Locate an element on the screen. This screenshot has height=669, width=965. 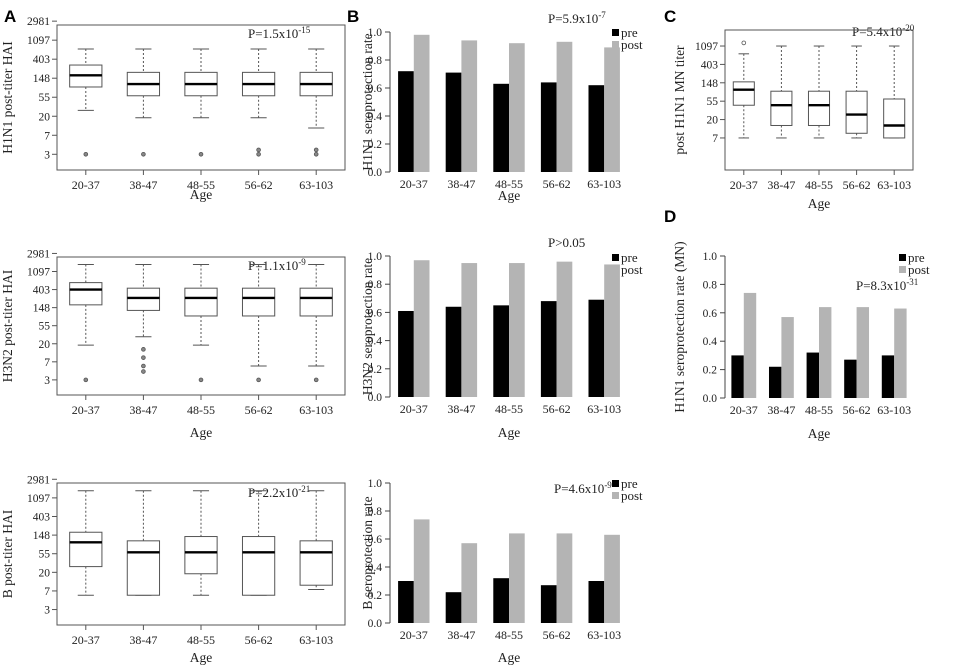
panel-letter-d: D is located at coordinates (670, 216).